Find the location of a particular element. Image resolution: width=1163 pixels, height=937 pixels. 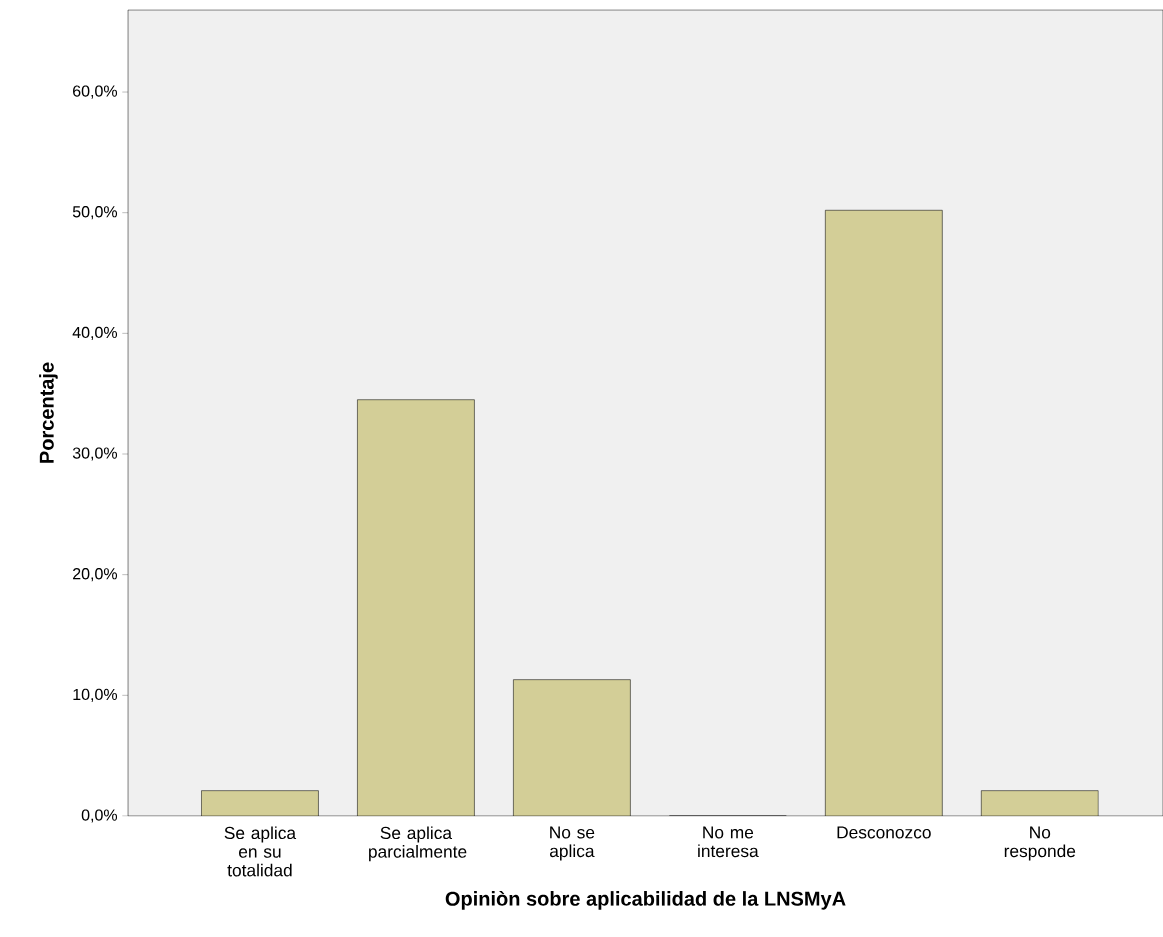

x-tick-label: No responde is located at coordinates (1040, 843).